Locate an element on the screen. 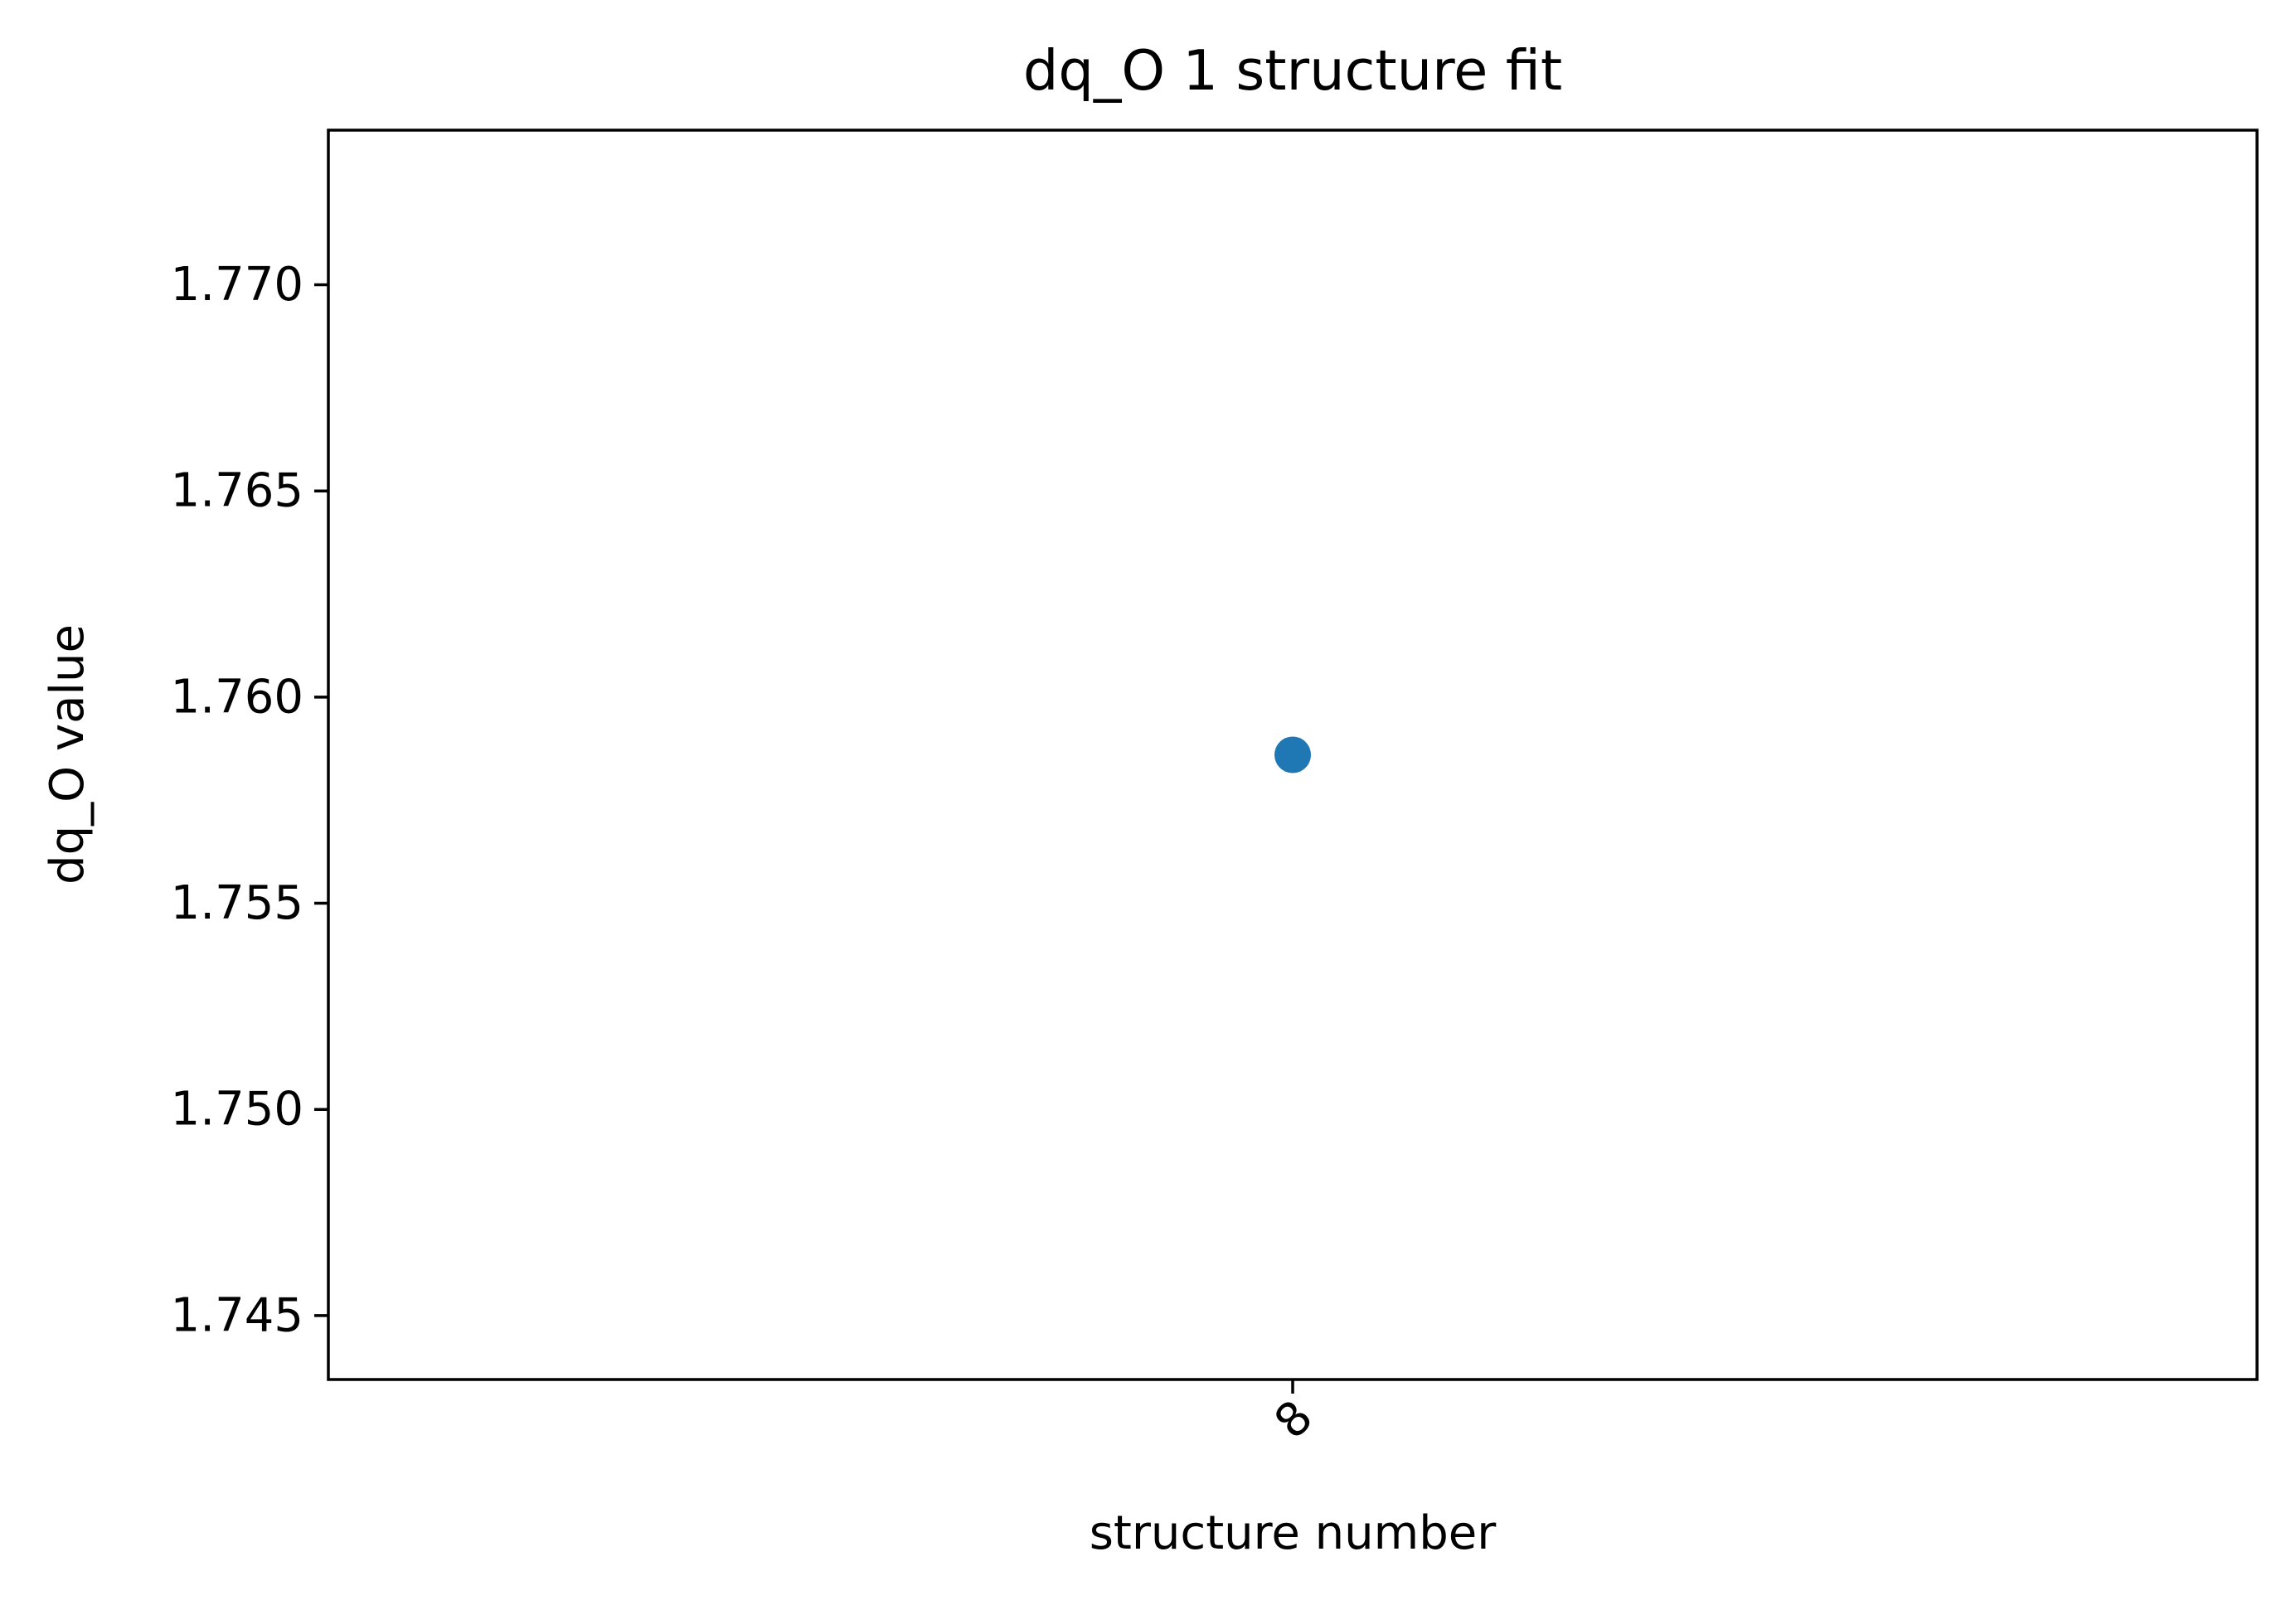 This screenshot has width=2296, height=1605. y-tick-label: 1.765 is located at coordinates (237, 491).